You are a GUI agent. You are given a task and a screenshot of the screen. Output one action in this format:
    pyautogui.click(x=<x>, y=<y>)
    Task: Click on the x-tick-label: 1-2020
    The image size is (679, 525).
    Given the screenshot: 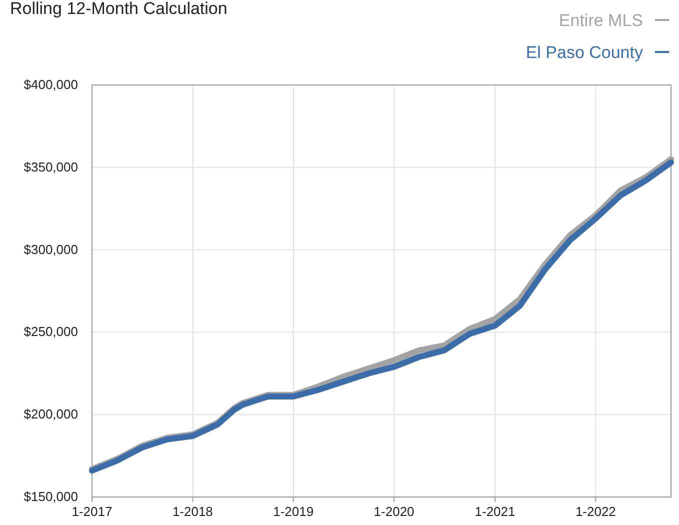 What is the action you would take?
    pyautogui.click(x=394, y=511)
    